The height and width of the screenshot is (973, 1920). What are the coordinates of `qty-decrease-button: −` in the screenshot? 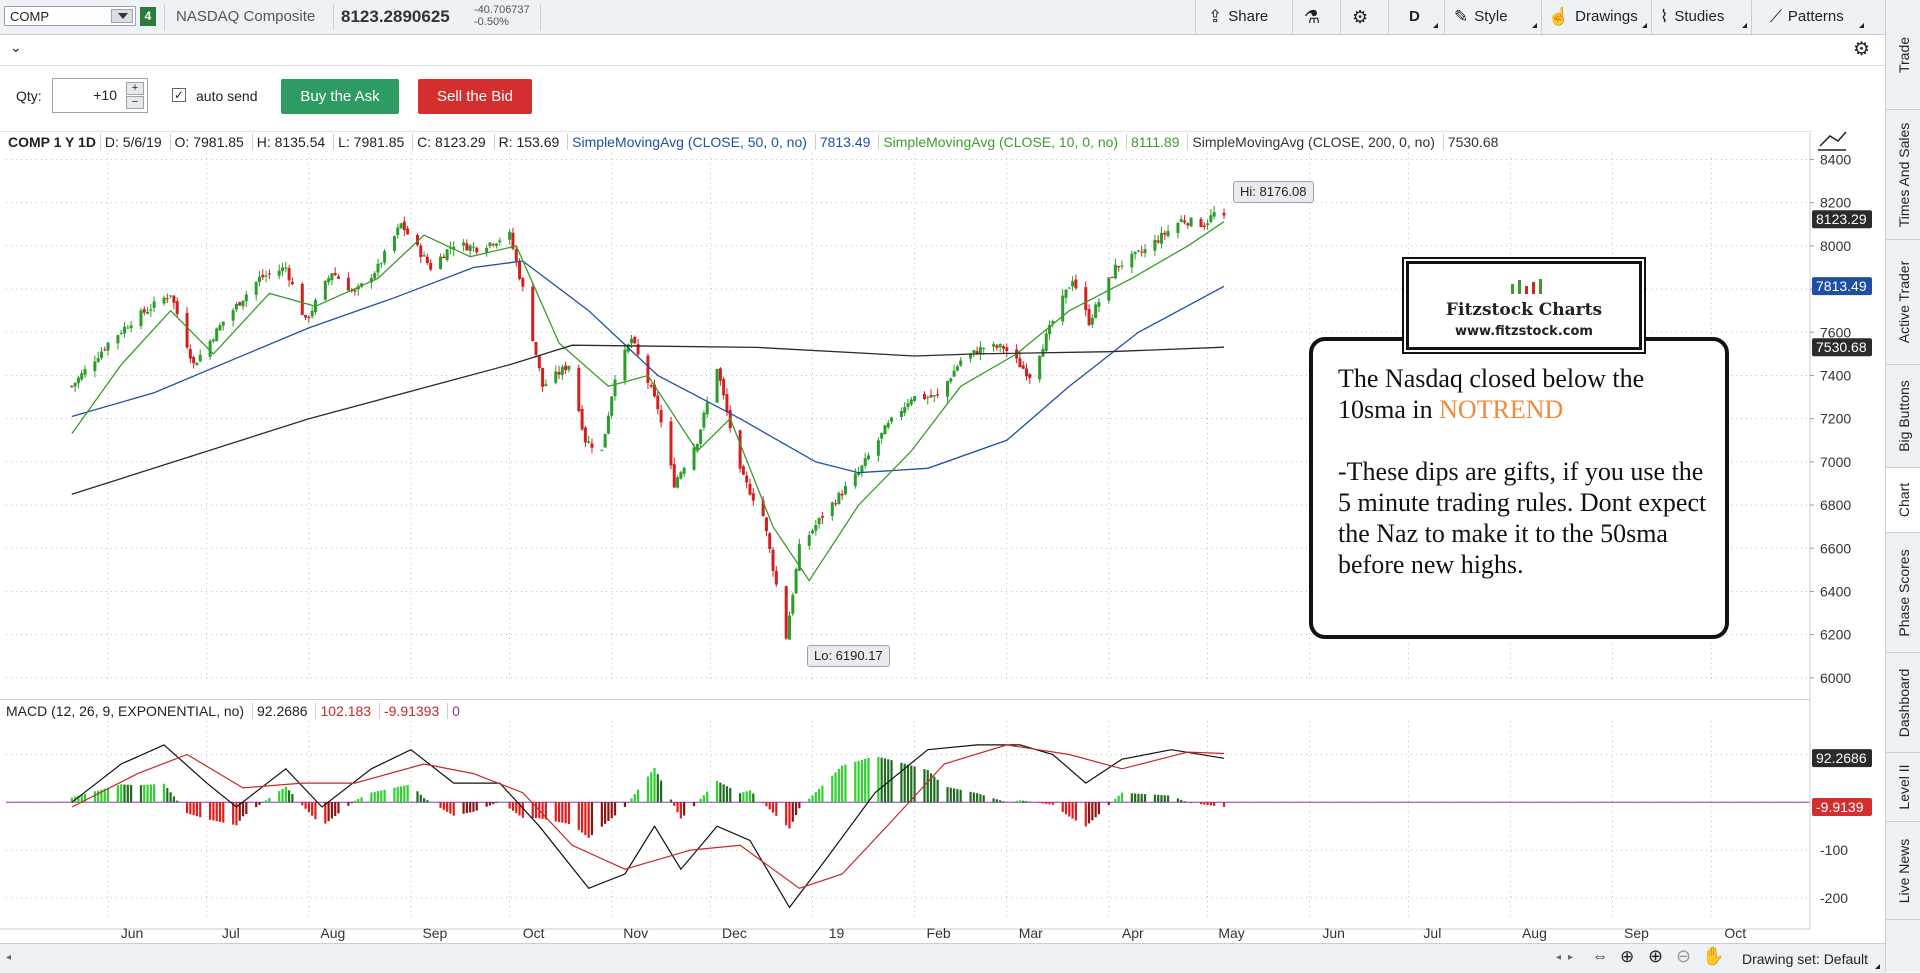 It's located at (135, 102).